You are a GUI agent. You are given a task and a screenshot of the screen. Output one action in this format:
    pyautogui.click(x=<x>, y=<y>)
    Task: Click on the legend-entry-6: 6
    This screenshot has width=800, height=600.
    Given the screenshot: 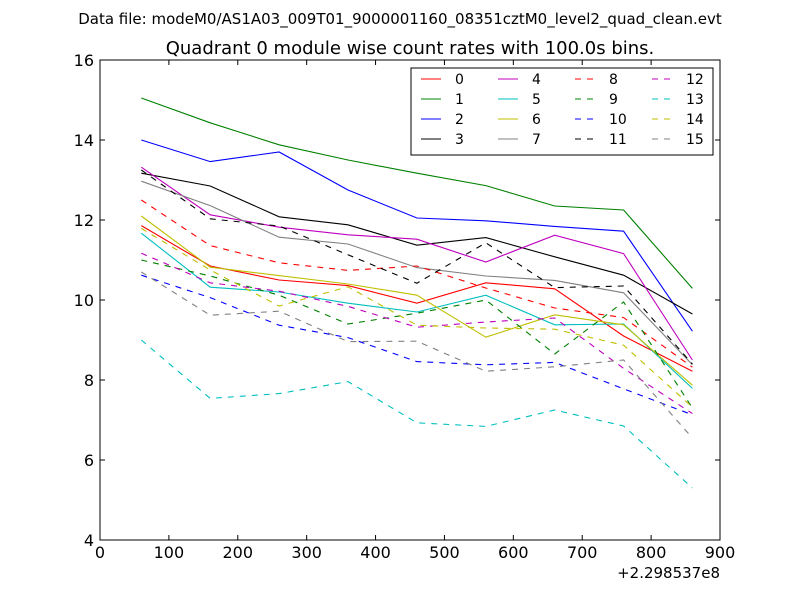 What is the action you would take?
    pyautogui.click(x=519, y=120)
    